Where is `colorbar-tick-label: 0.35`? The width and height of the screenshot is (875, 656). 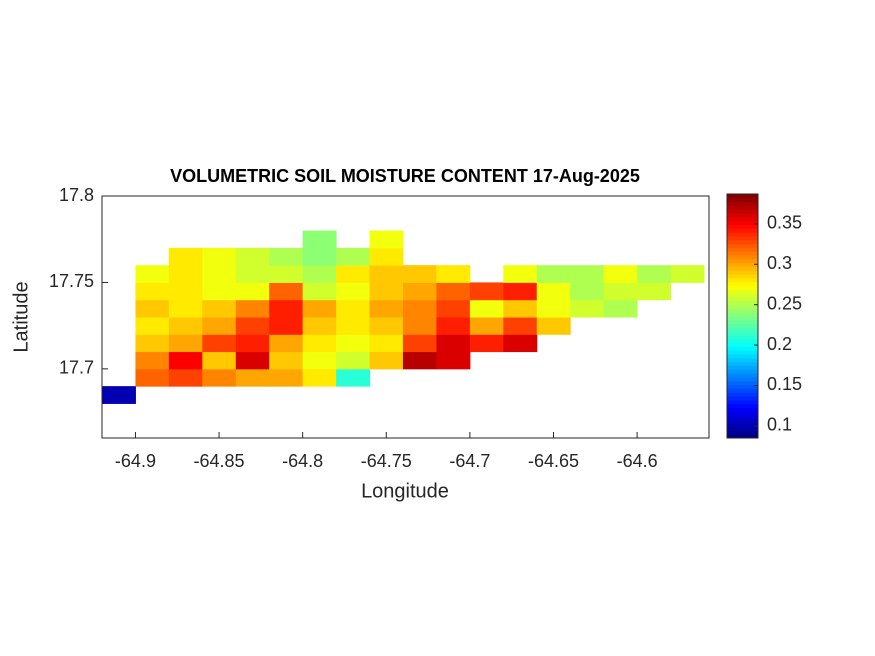
colorbar-tick-label: 0.35 is located at coordinates (784, 223).